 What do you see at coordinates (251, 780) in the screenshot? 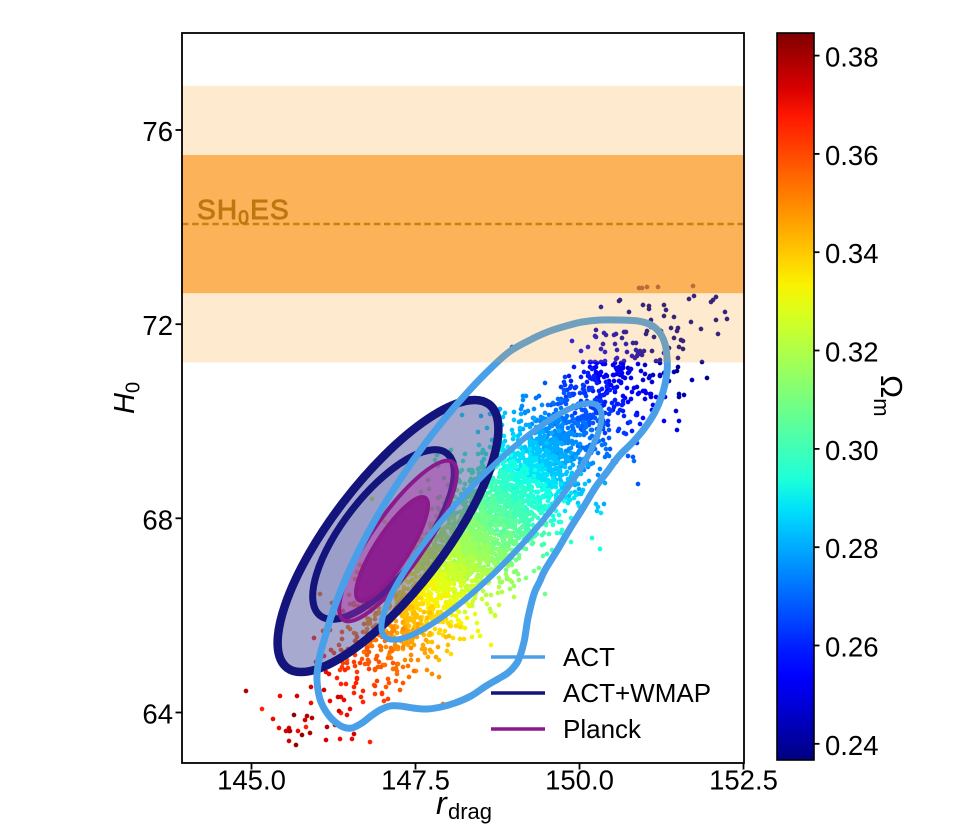
I see `svg-text: 145.0` at bounding box center [251, 780].